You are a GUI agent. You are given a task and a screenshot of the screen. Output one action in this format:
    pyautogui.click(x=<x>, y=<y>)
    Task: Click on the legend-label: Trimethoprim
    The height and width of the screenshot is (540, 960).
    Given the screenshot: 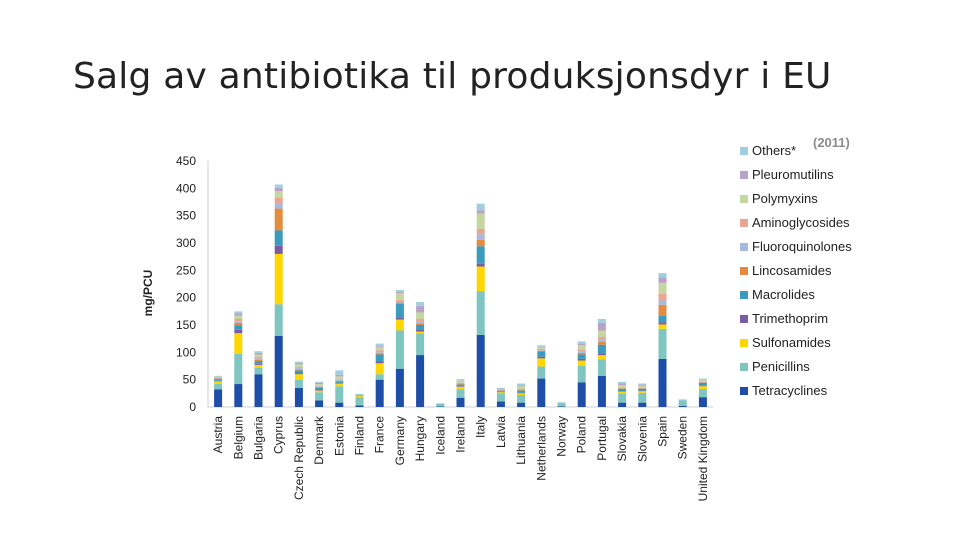 What is the action you would take?
    pyautogui.click(x=790, y=318)
    